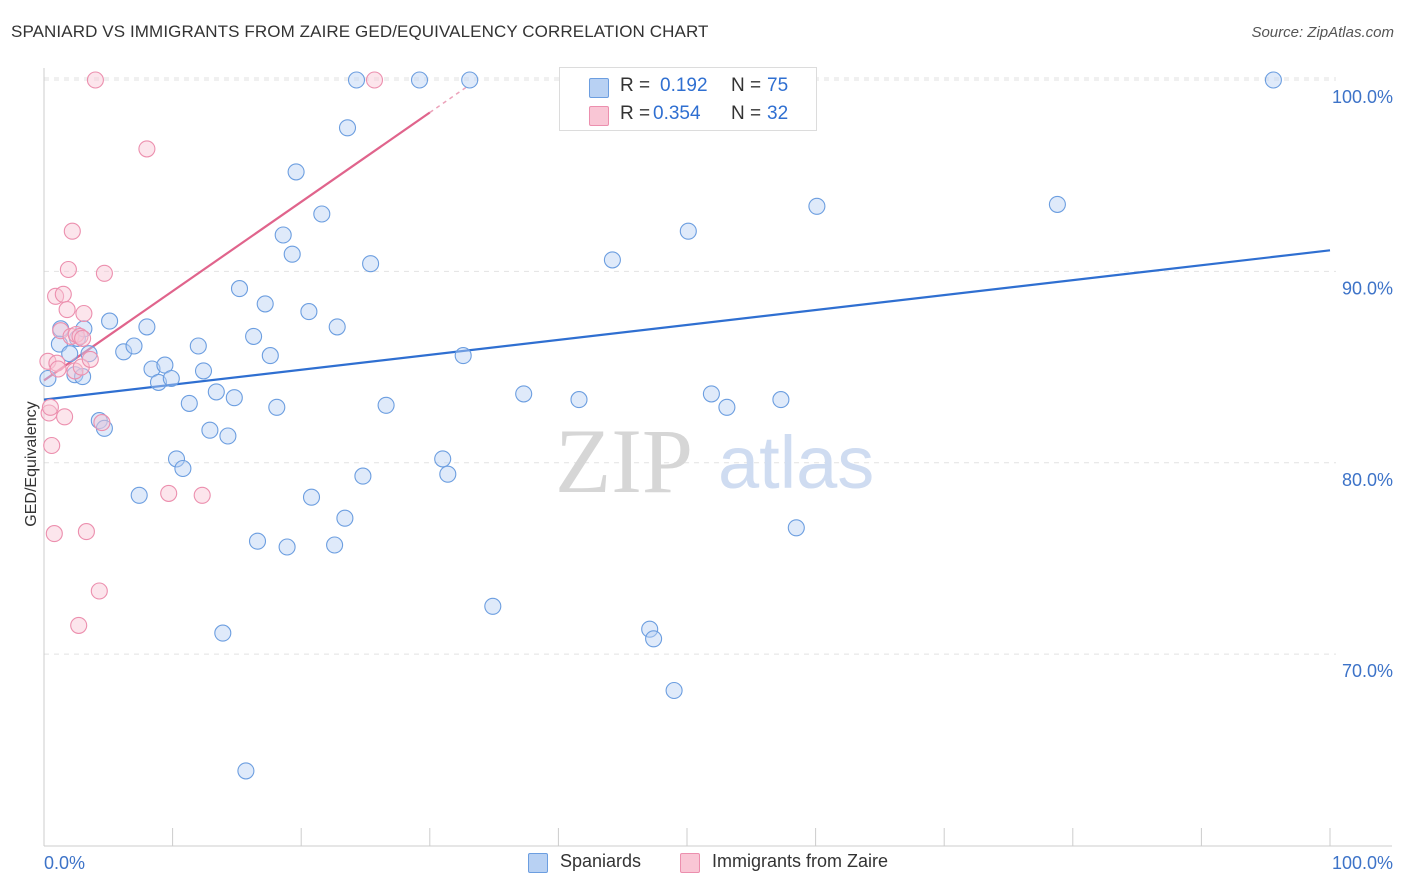  I want to click on stats-legend: R = 0.192 N = 75 R = 0.354 N = 32, so click(688, 99).